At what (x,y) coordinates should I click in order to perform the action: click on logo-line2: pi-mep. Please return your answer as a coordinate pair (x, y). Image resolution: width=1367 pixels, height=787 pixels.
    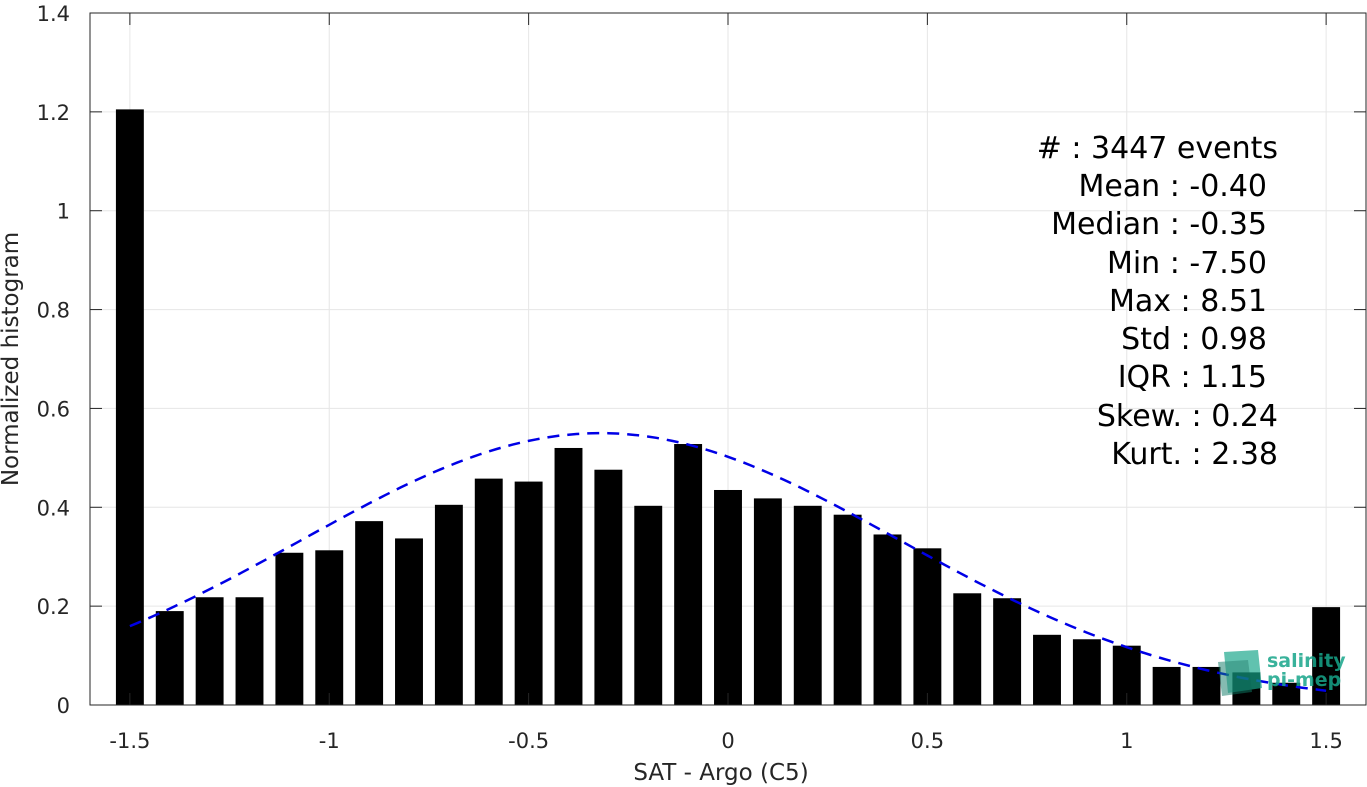
    Looking at the image, I should click on (1304, 680).